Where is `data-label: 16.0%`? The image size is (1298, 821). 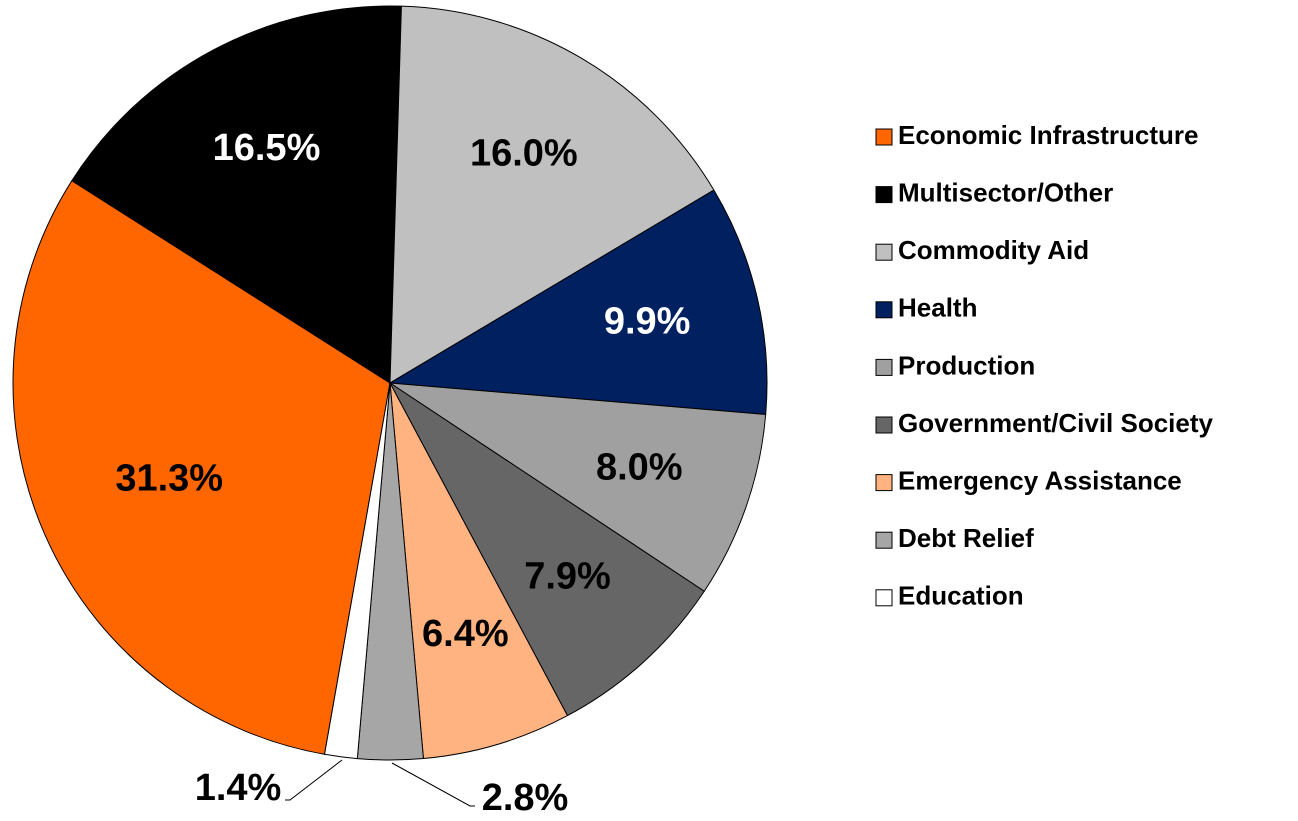
data-label: 16.0% is located at coordinates (524, 154).